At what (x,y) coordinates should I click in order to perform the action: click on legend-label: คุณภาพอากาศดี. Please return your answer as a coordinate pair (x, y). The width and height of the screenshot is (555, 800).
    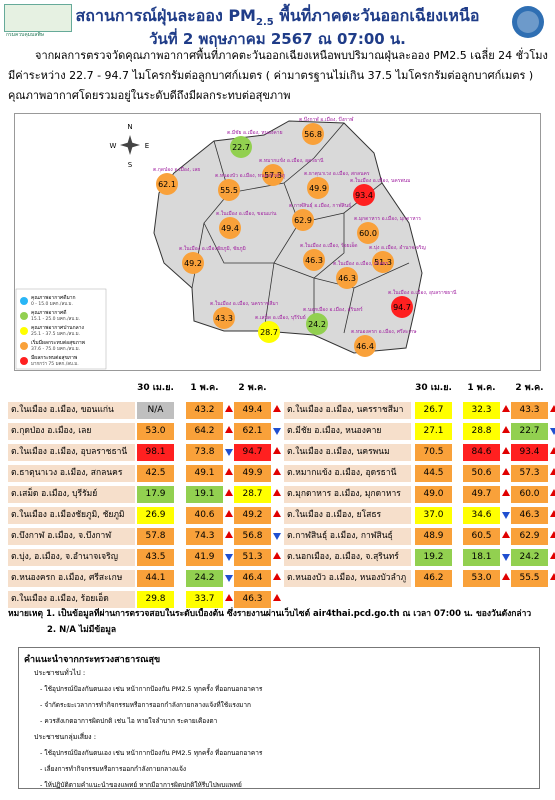
    Looking at the image, I should click on (48, 312).